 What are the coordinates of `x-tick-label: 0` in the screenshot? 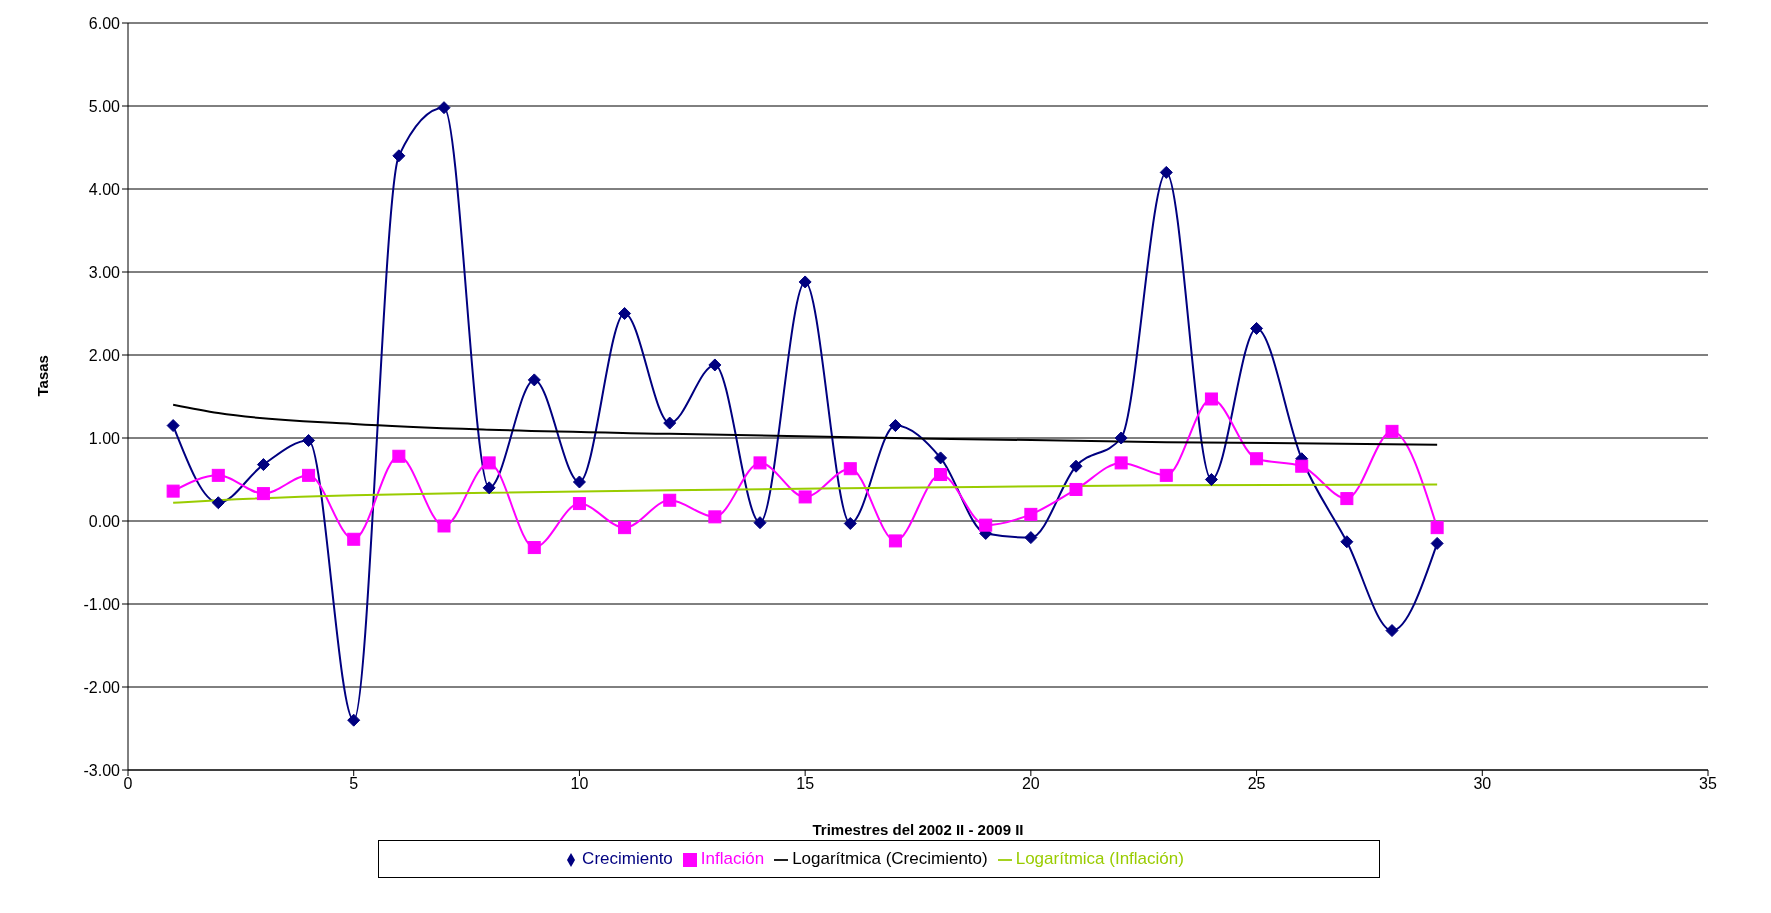 It's located at (128, 784).